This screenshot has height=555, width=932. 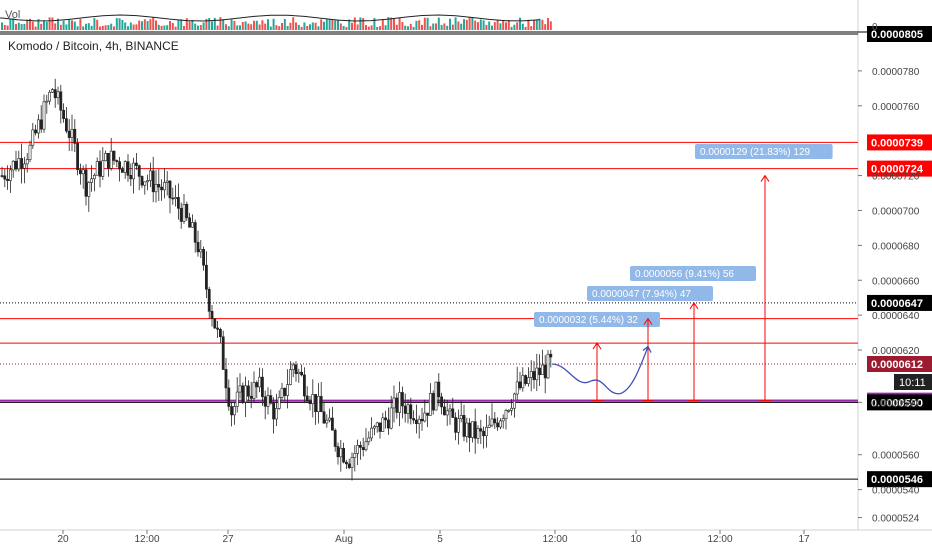 I want to click on measure-label: 0.0000056 (9.41%) 56, so click(x=684, y=274).